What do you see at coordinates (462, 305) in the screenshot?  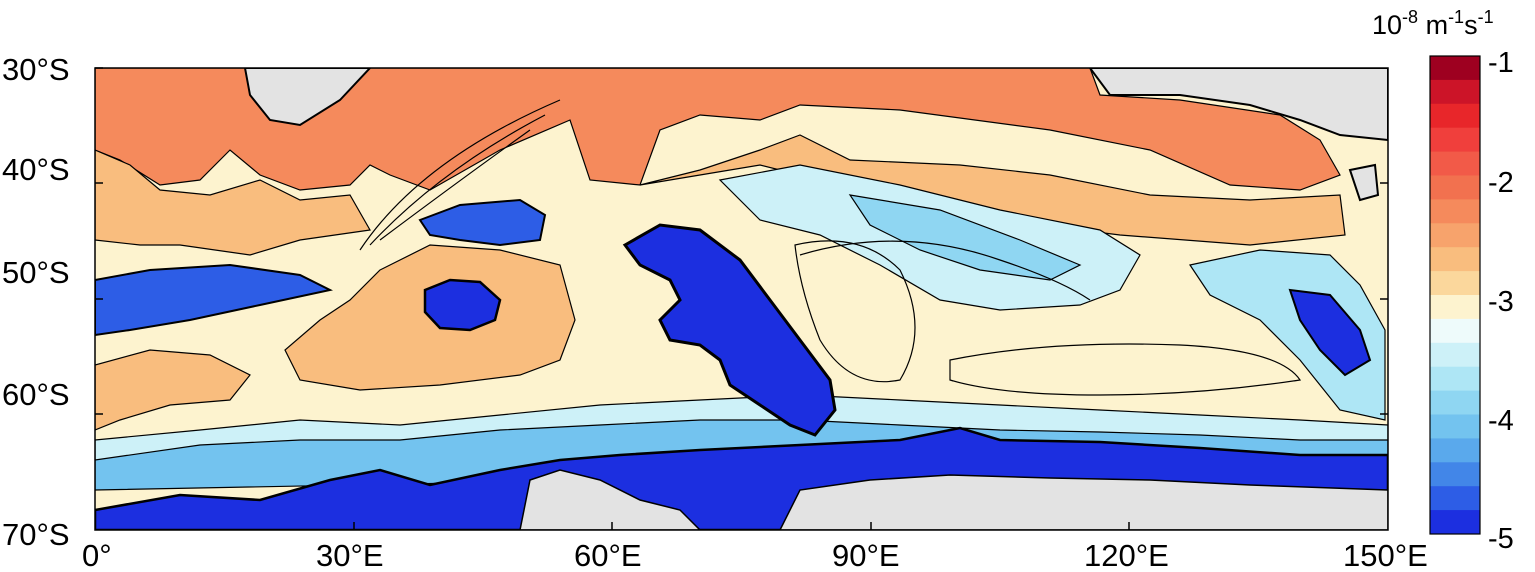 I see `contour-blob-crozet` at bounding box center [462, 305].